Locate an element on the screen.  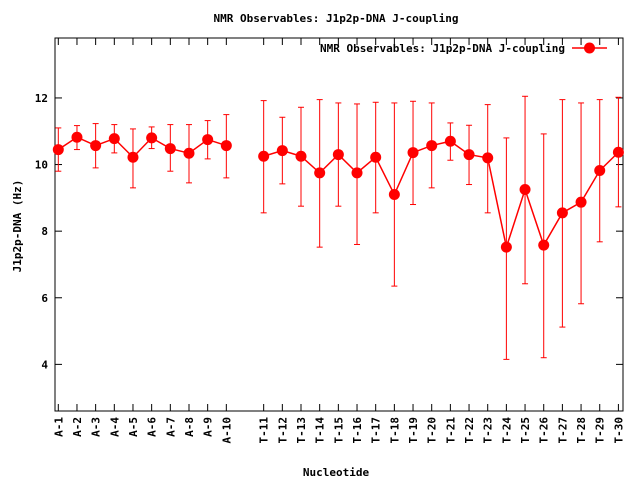
x-tick-label: T-19 is located at coordinates (413, 430).